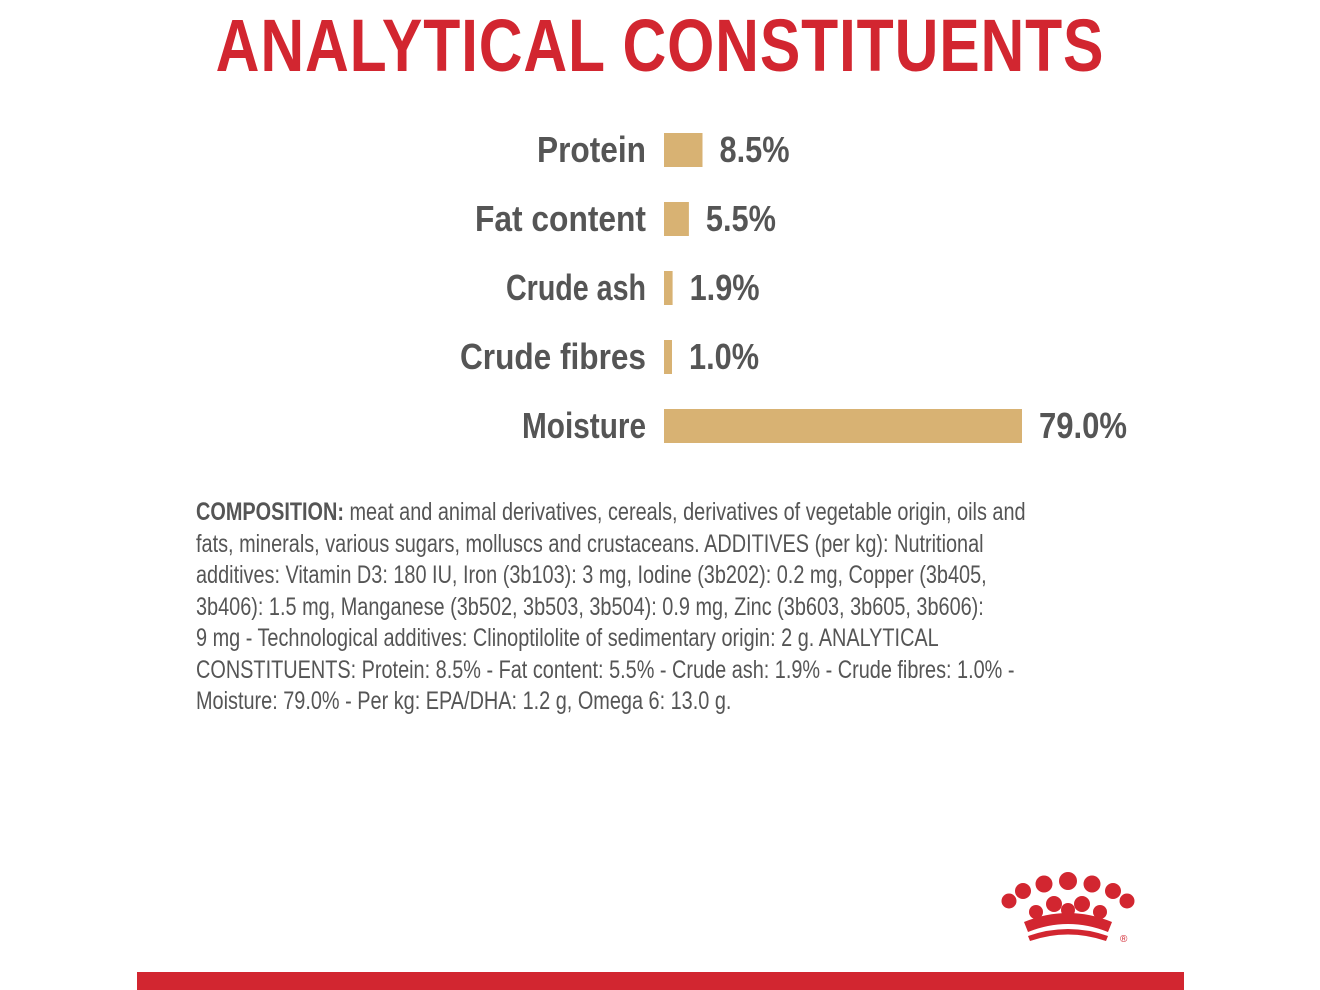  I want to click on bottom-band, so click(660, 981).